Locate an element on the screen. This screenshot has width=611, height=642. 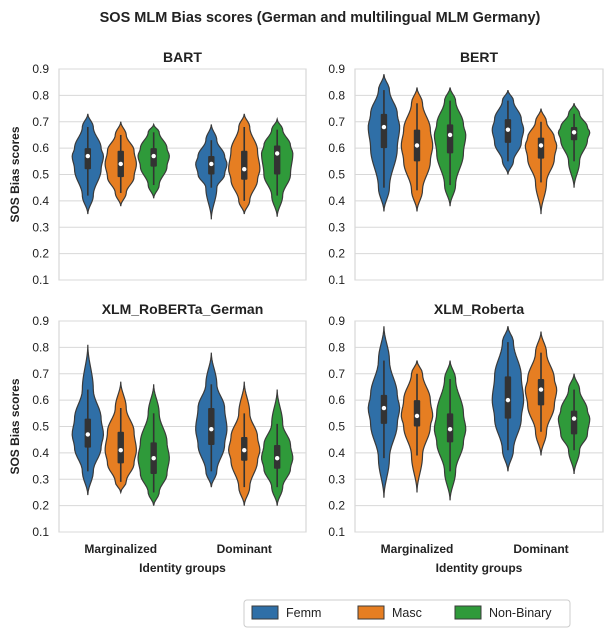
legend-label: Non-Binary is located at coordinates (520, 613).